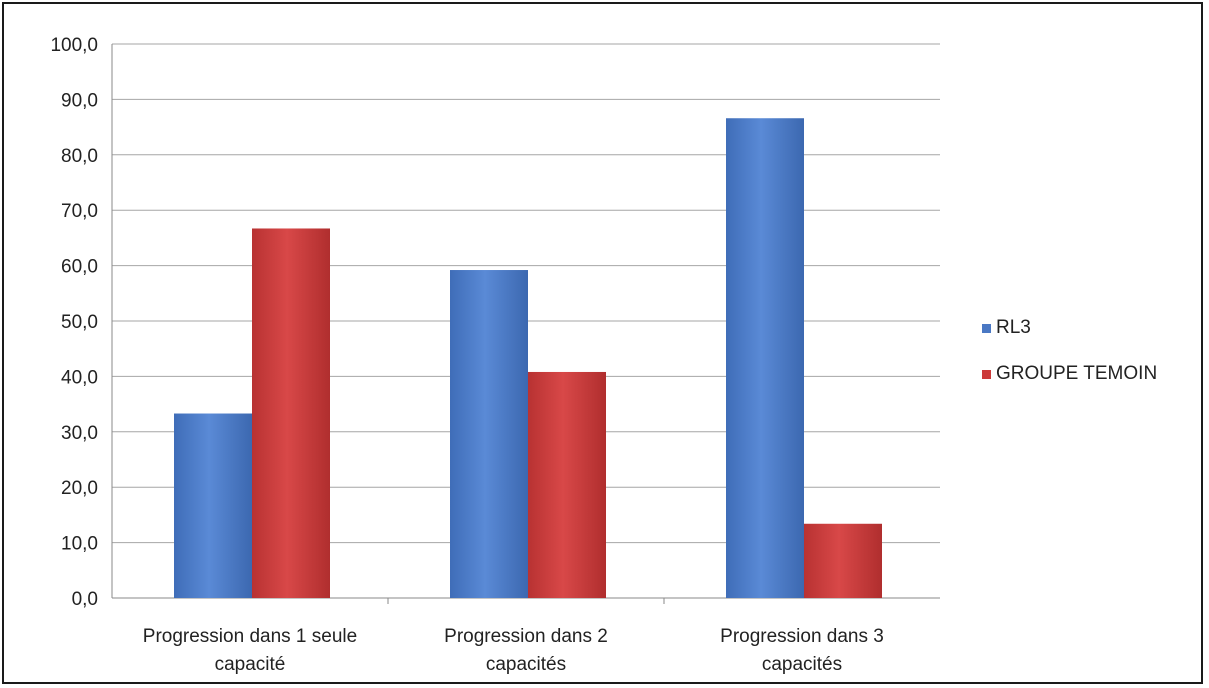 The height and width of the screenshot is (688, 1209). I want to click on y-tick-label: 20,0, so click(79, 488).